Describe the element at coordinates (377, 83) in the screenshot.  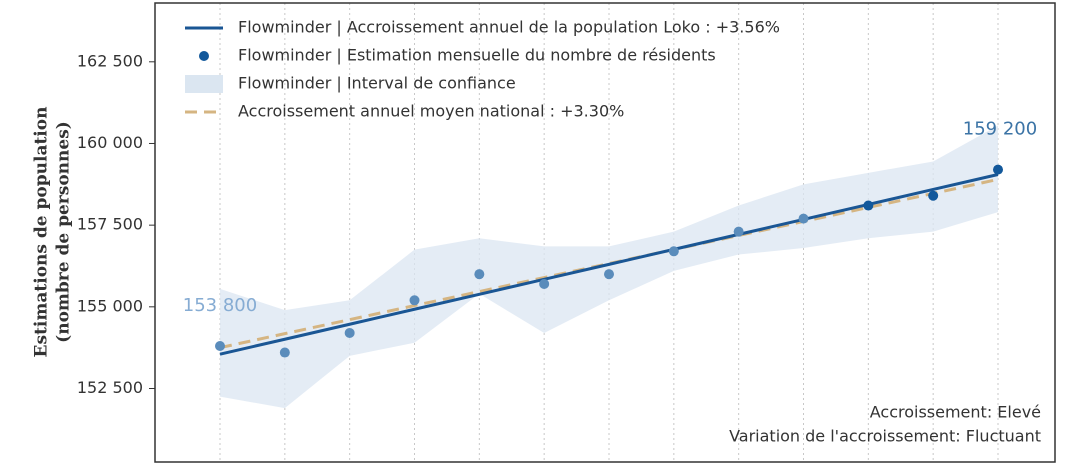
I see `legend-label: Flowminder | Interval de confiance` at that location.